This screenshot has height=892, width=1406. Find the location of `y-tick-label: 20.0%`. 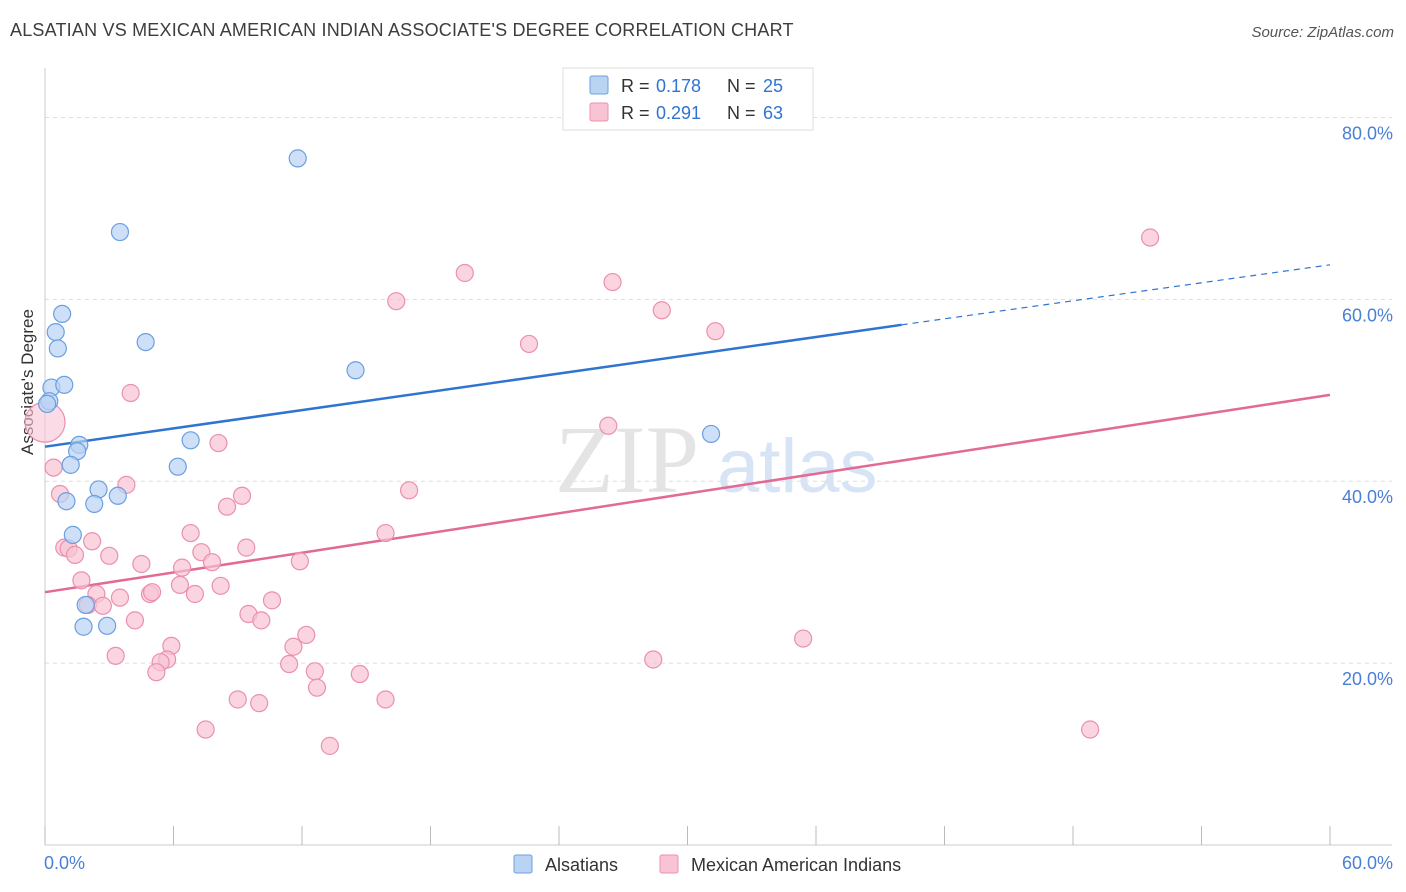

y-tick-label: 20.0% is located at coordinates (1367, 679).